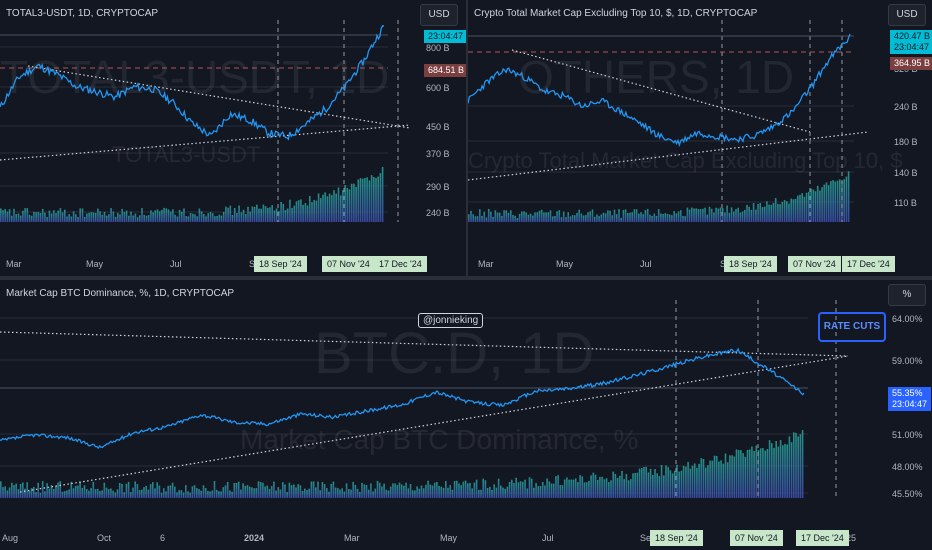 The width and height of the screenshot is (932, 550). I want to click on trendline, so click(205, 142).